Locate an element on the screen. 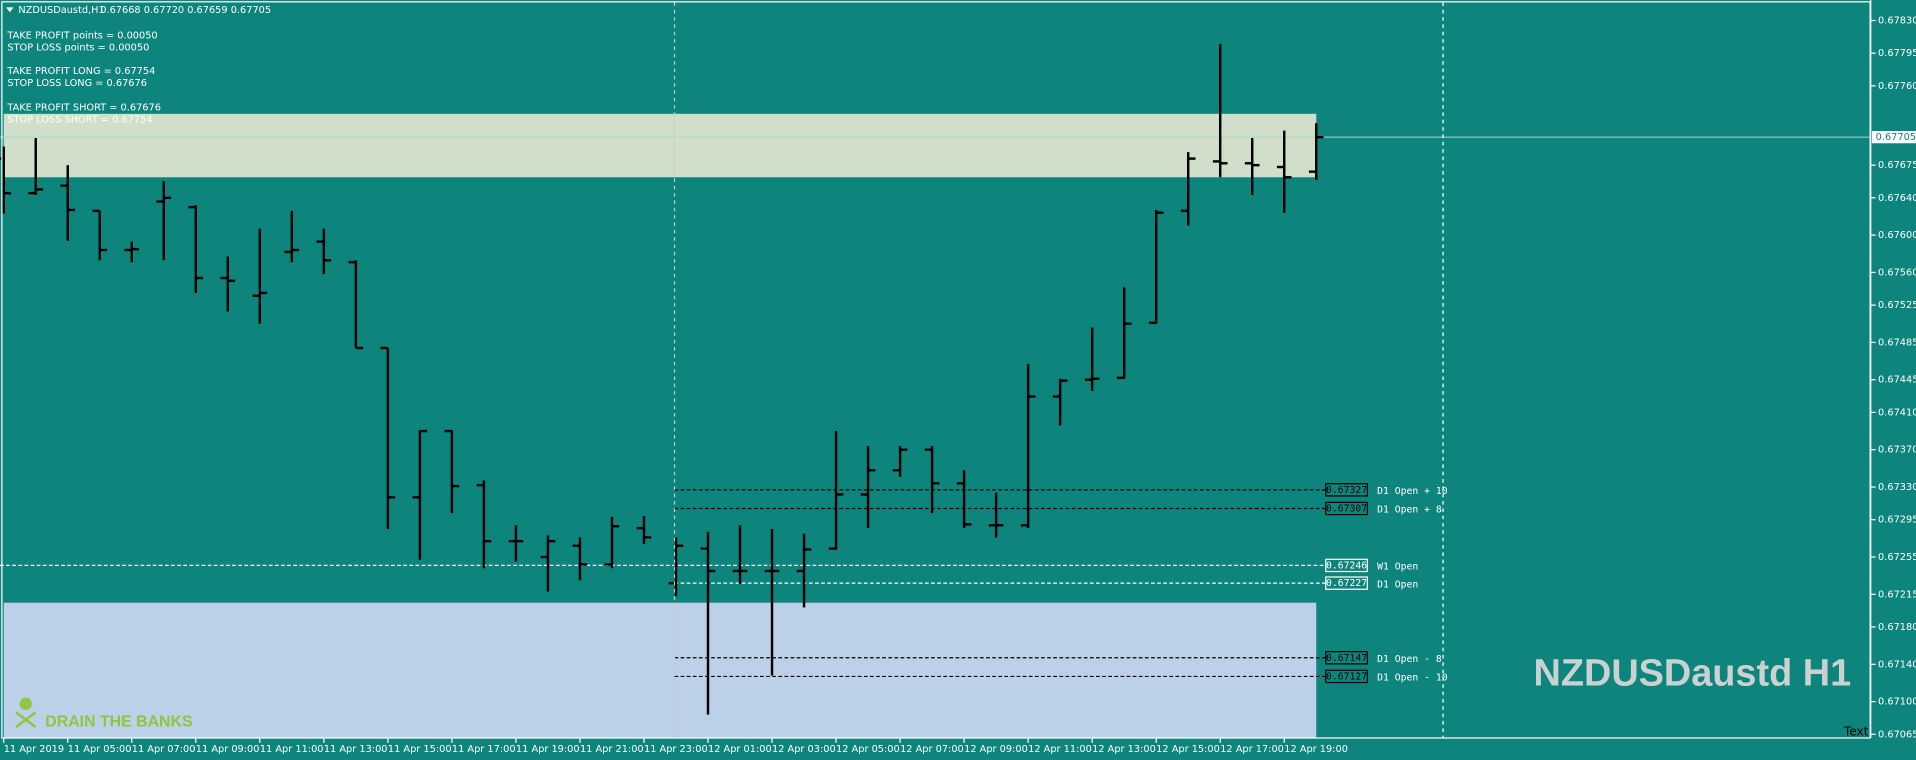 The image size is (1916, 760). y-tick-label: 0.67100 is located at coordinates (1897, 702).